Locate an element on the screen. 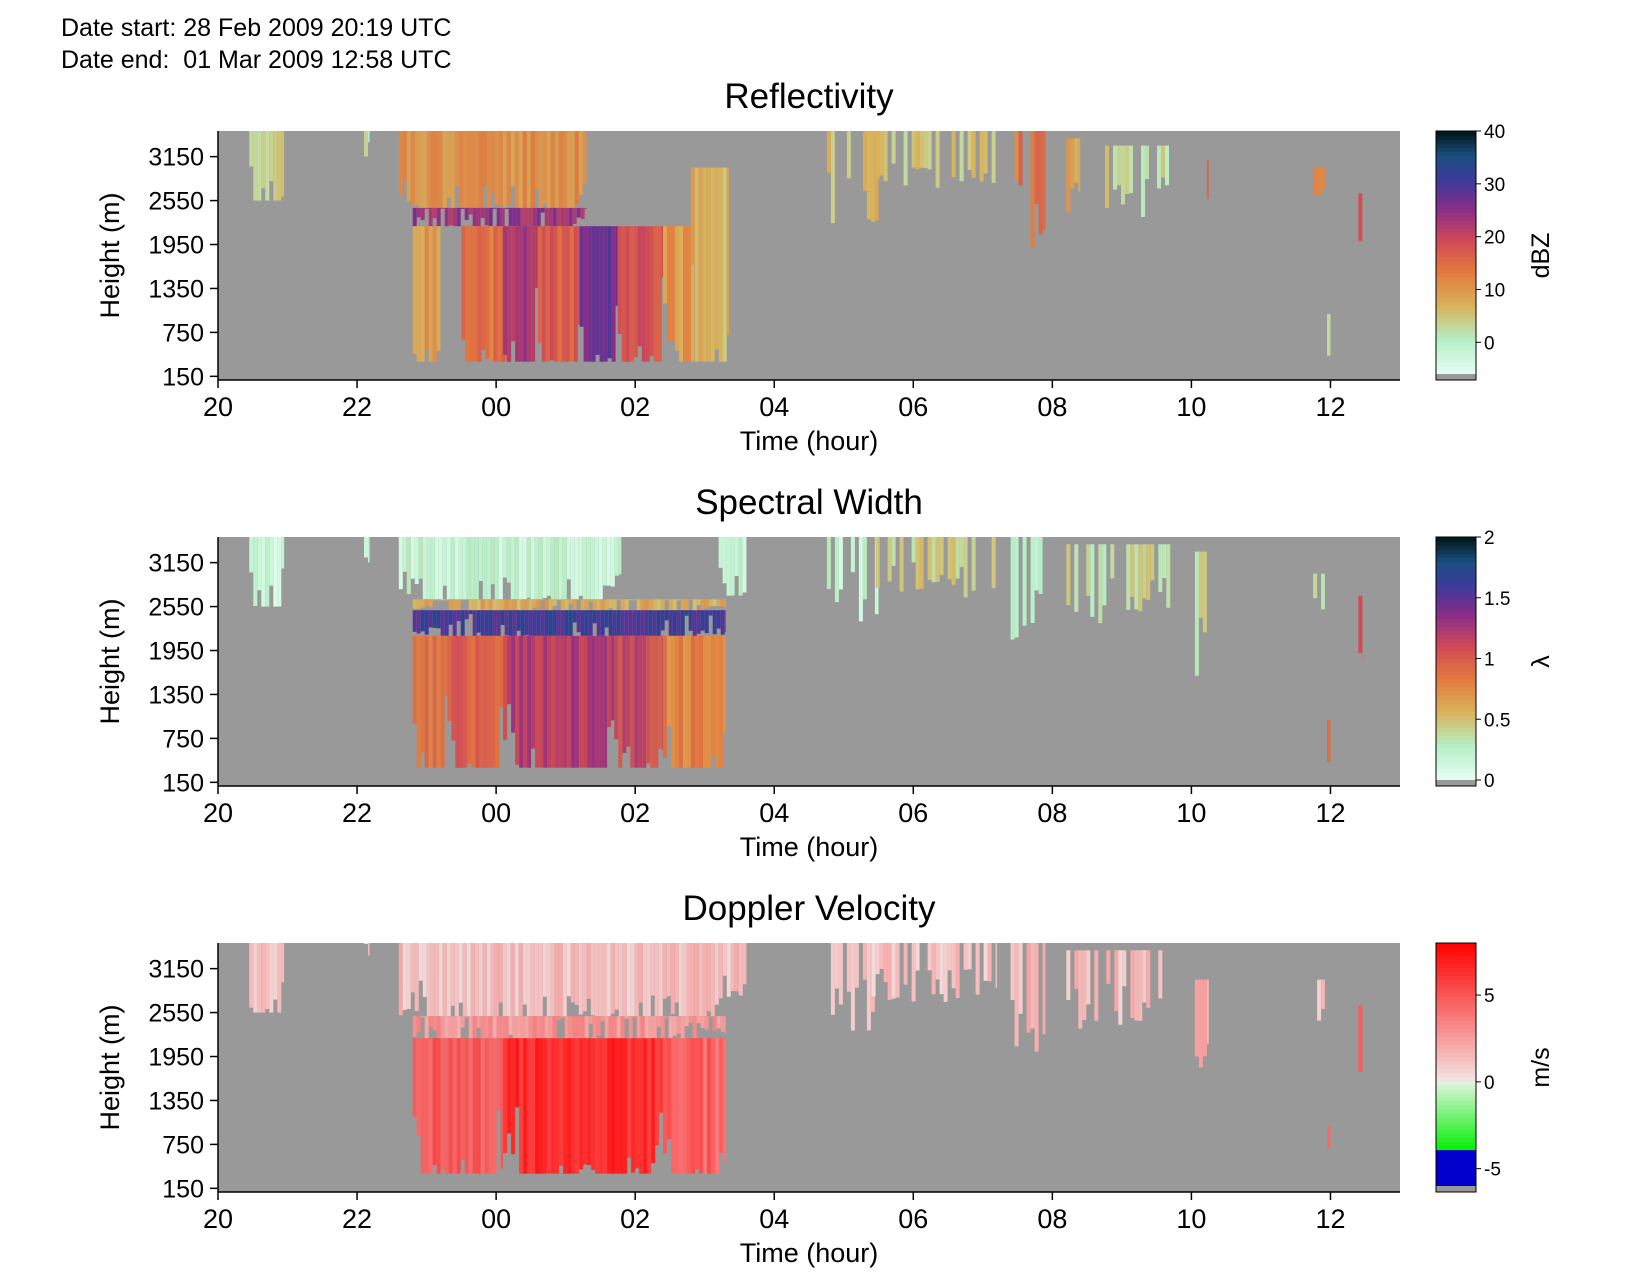  x-tick-label: 04 is located at coordinates (774, 813).